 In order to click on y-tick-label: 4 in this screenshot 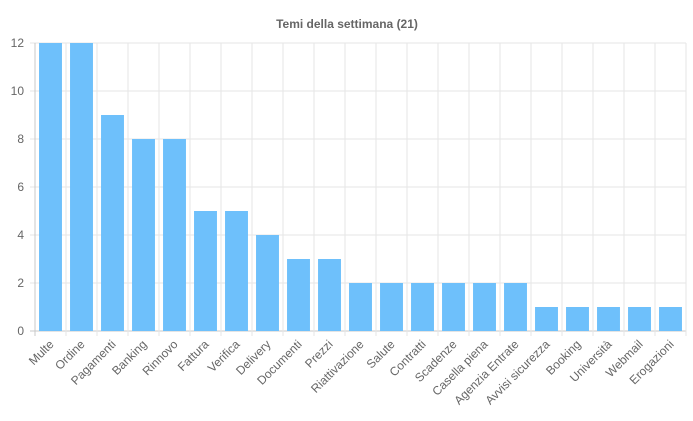, I will do `click(20, 235)`.